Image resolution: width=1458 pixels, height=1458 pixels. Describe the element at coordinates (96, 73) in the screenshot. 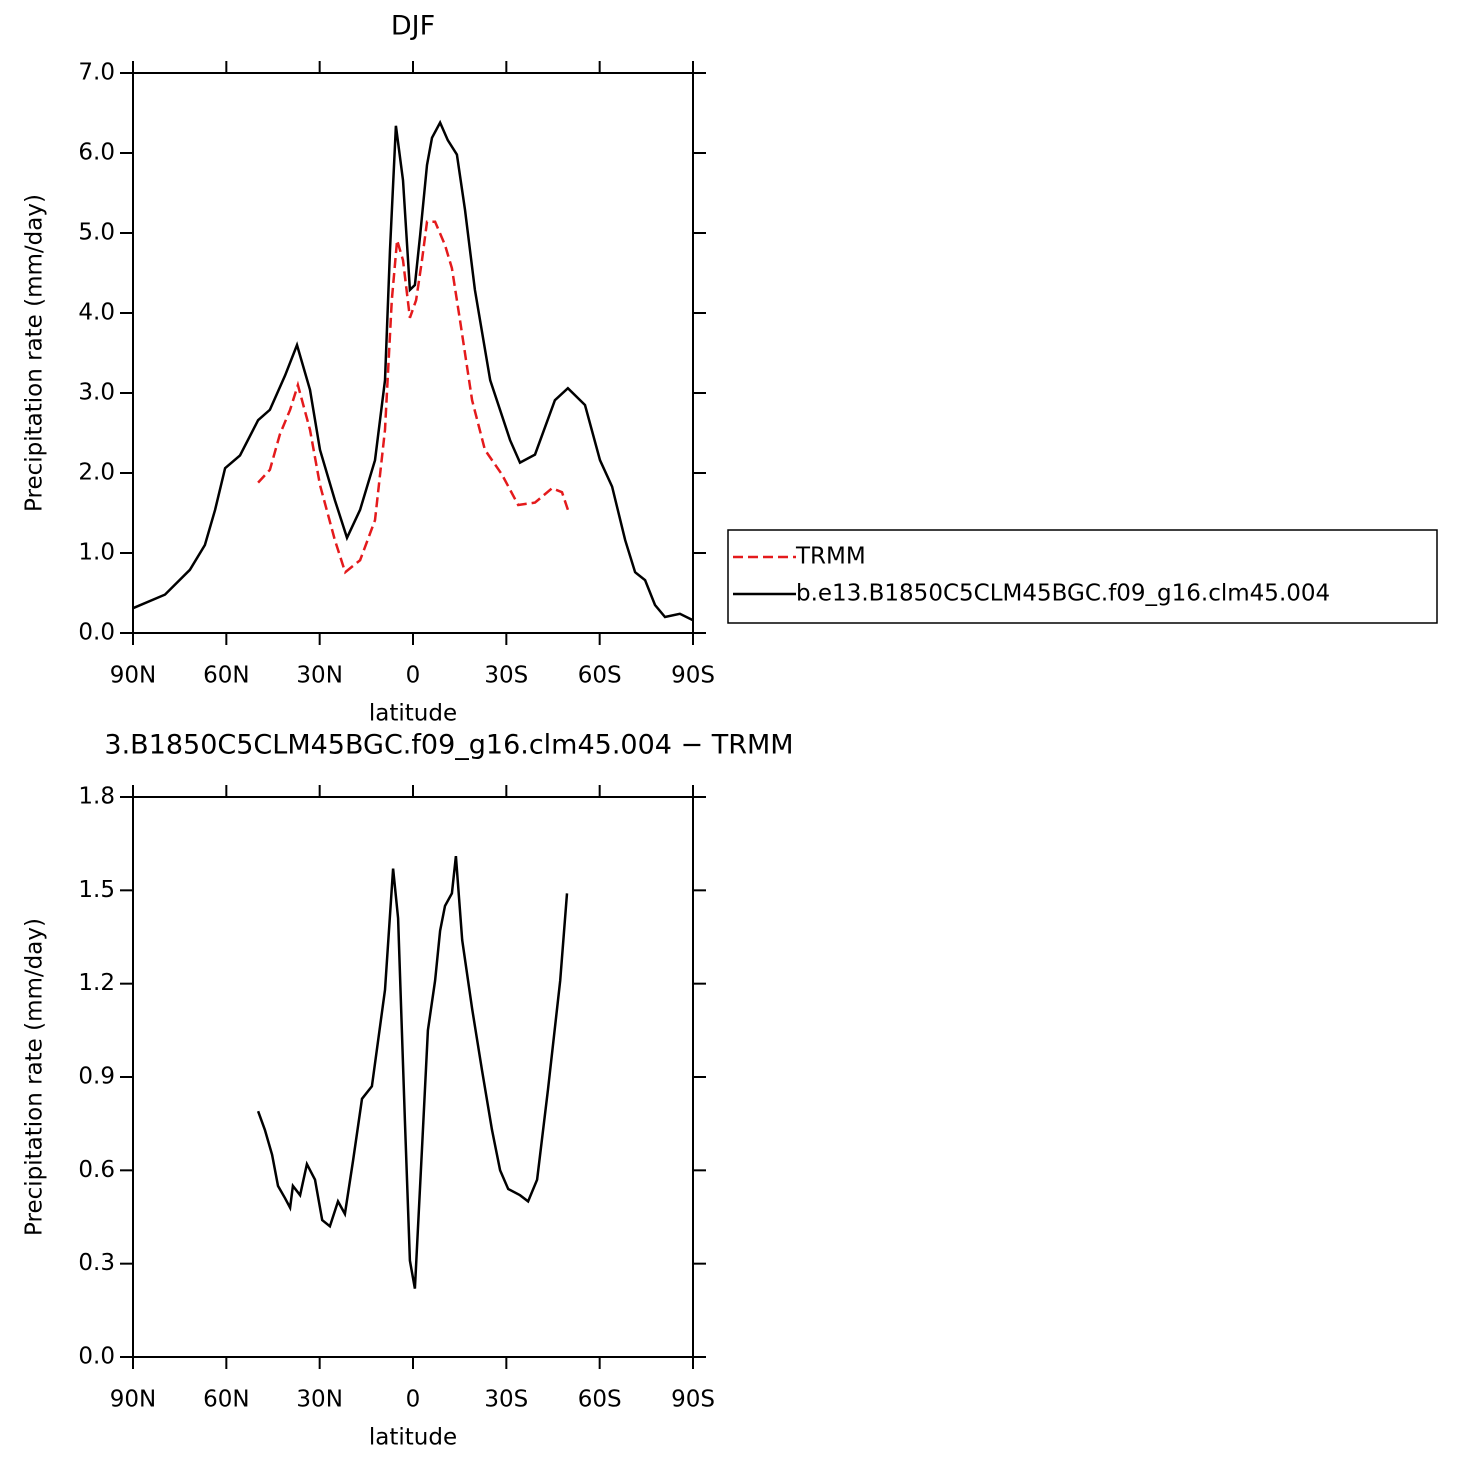

I see `y-tick-label: 7.0` at that location.